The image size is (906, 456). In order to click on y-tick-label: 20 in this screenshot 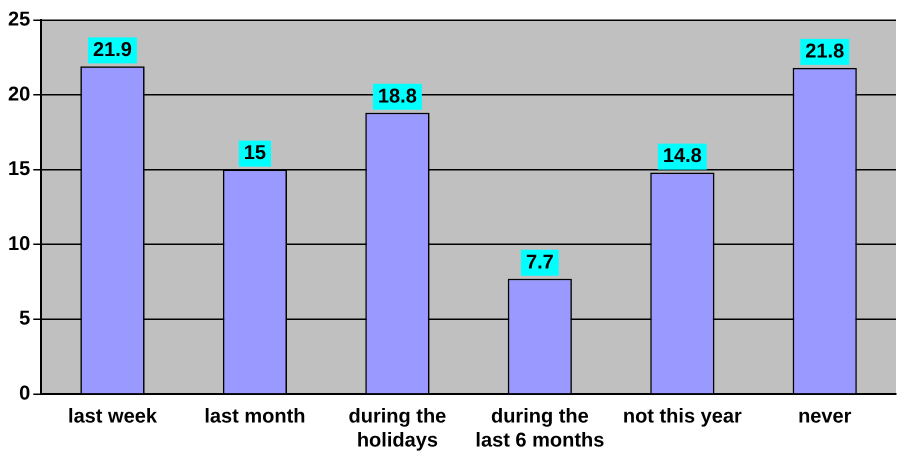, I will do `click(19, 94)`.